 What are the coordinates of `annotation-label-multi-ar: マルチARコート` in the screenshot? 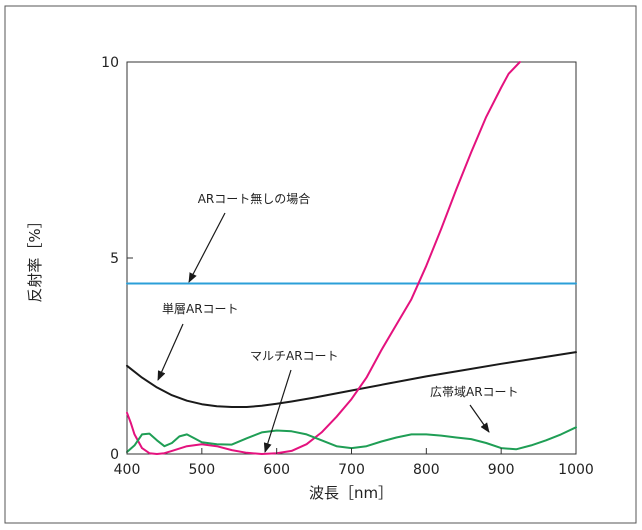 It's located at (294, 356).